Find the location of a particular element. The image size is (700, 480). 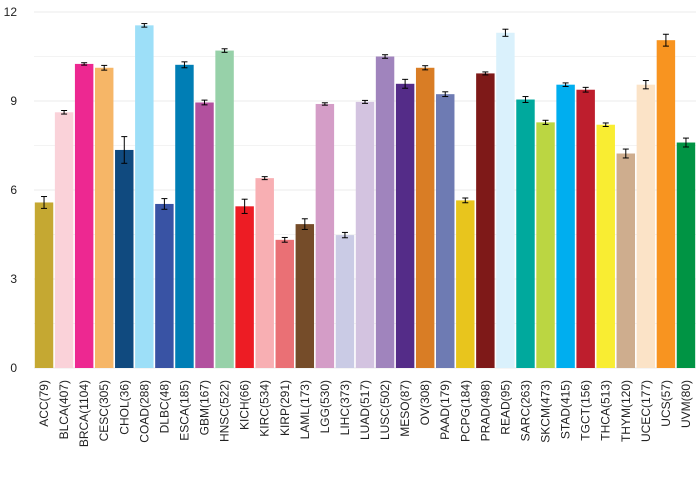

x-category-label: UCEC(177) is located at coordinates (646, 411).